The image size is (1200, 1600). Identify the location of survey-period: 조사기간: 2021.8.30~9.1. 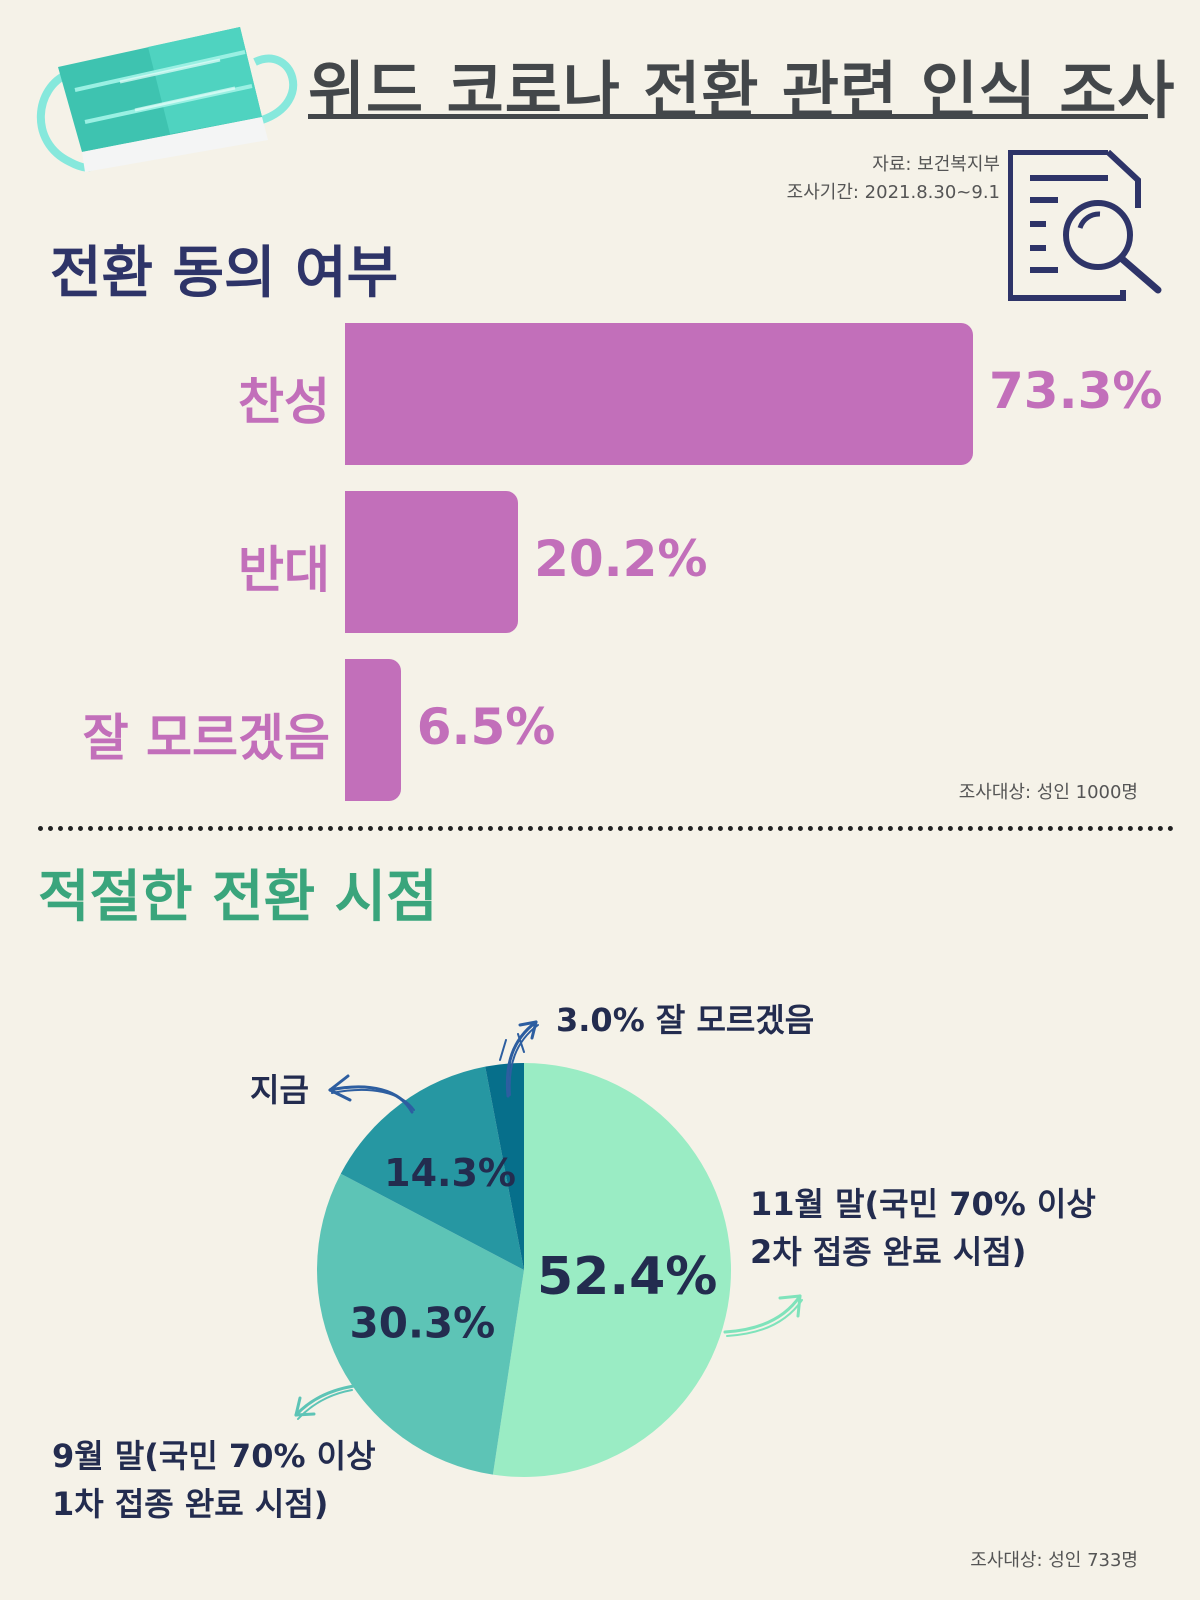
(893, 192).